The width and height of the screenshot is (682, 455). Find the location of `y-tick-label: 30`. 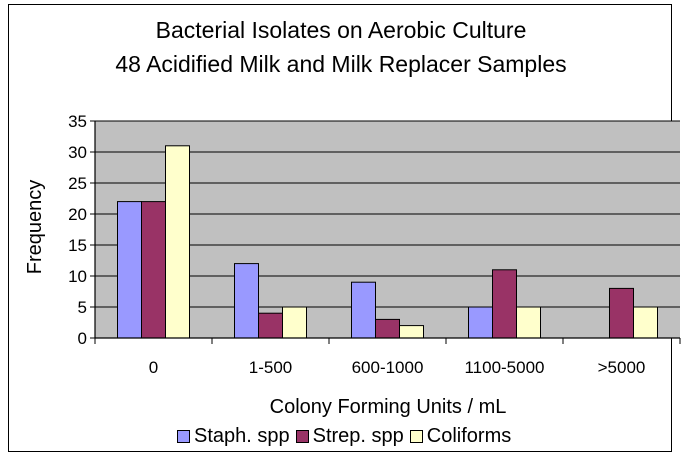

y-tick-label: 30 is located at coordinates (77, 152).